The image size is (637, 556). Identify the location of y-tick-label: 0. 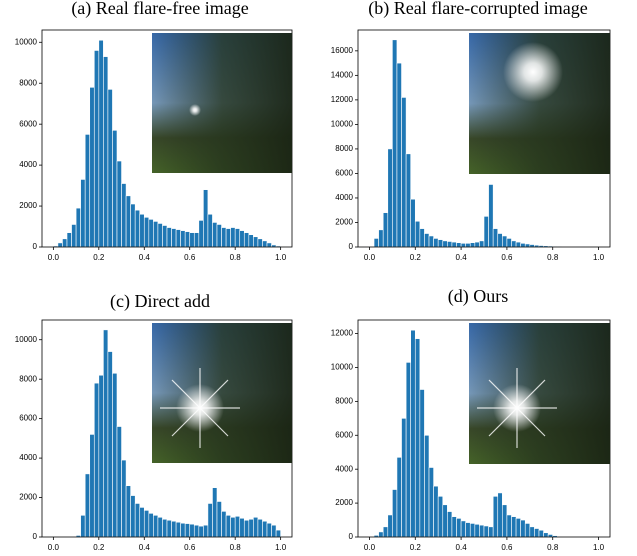
(35, 246).